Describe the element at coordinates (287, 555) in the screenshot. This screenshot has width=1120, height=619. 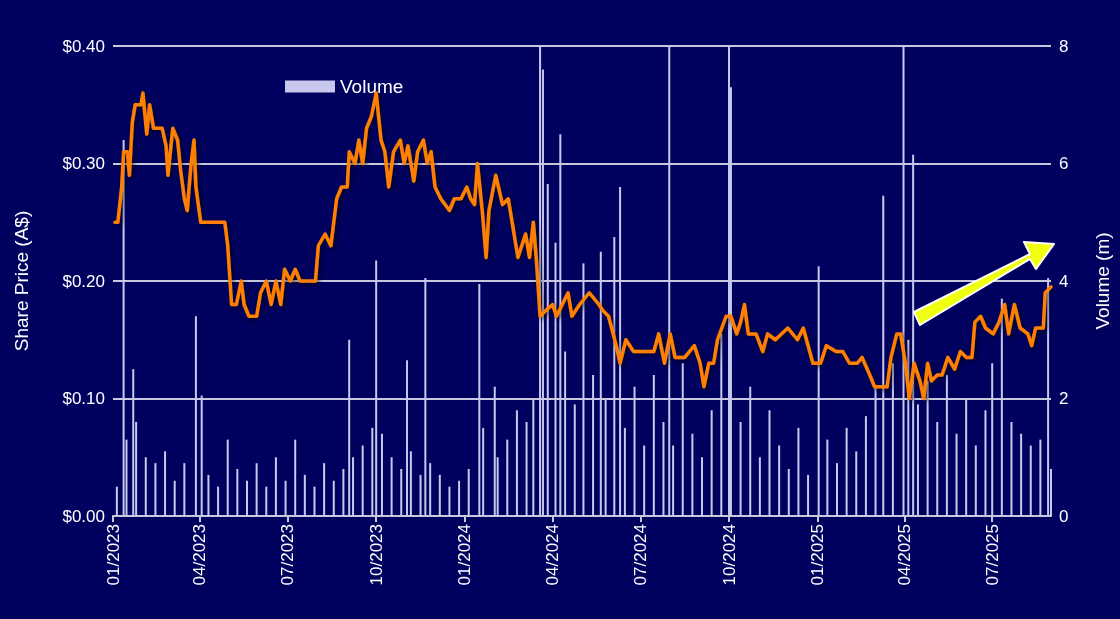
I see `x-tick-label: 07/2023` at that location.